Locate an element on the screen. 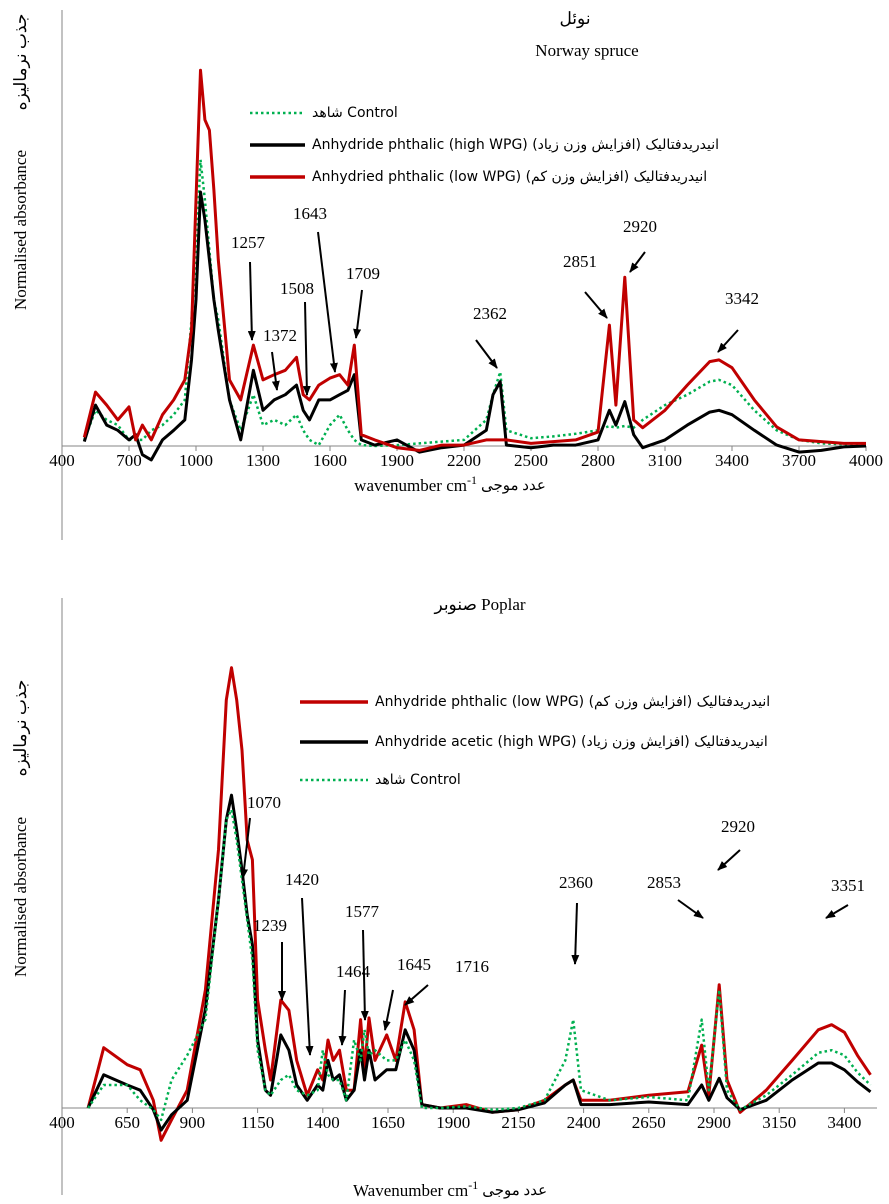  x-axis-label: Wavenumber cm-1 عدد موجی is located at coordinates (450, 1189).